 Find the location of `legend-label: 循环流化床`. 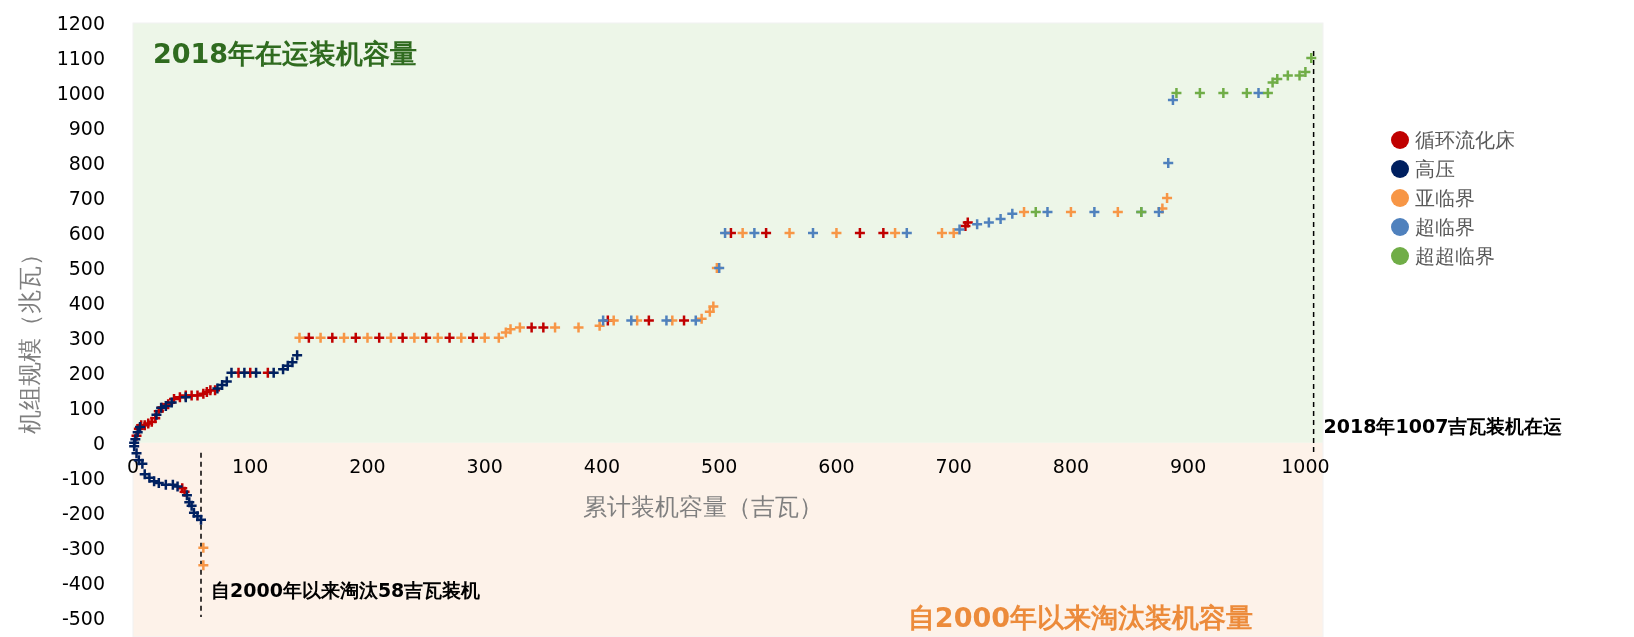

legend-label: 循环流化床 is located at coordinates (1465, 140).